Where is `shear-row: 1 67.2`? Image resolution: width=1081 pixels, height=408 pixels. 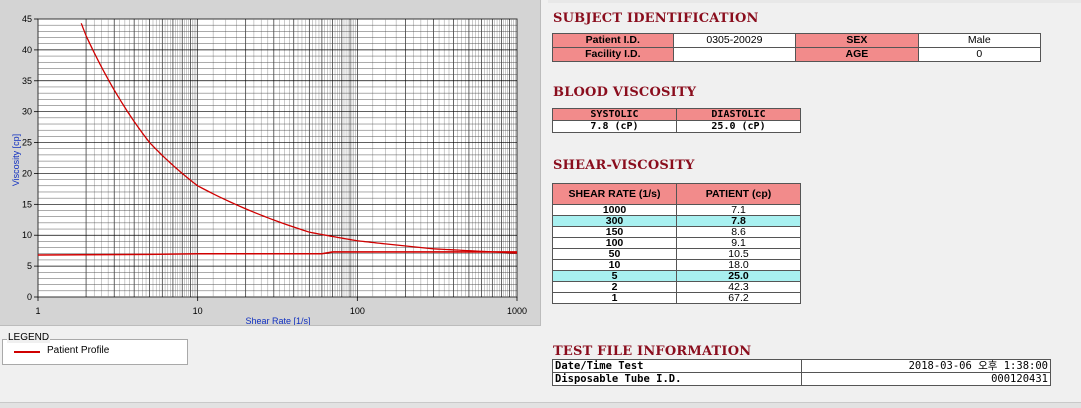 shear-row: 1 67.2 is located at coordinates (676, 298).